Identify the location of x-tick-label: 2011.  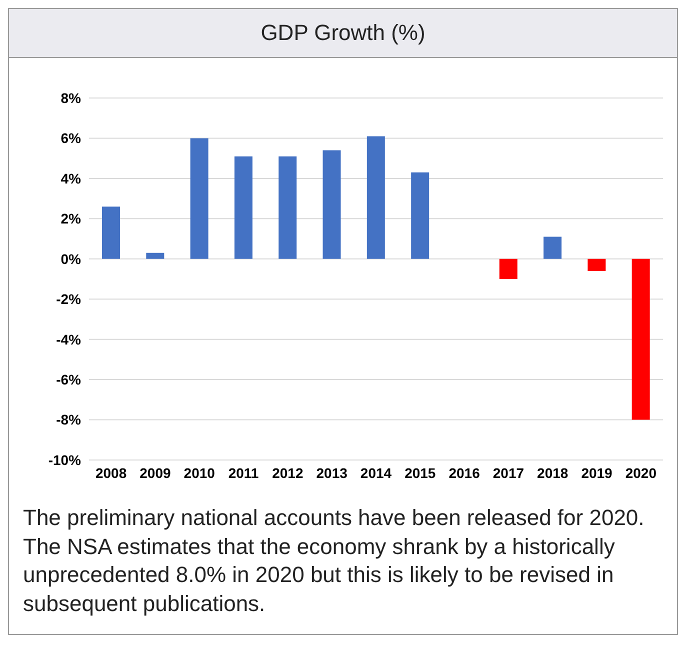
(243, 472).